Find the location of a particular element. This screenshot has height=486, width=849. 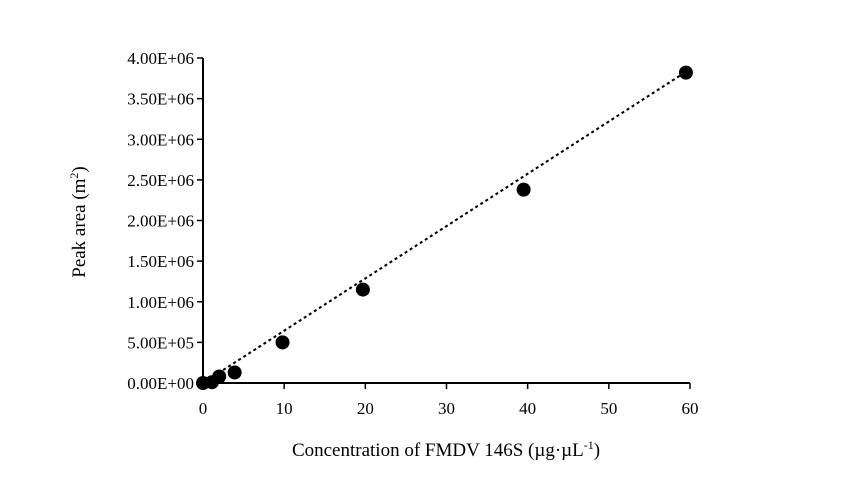

y-tick-label: 2.50E+06 is located at coordinates (160, 180).